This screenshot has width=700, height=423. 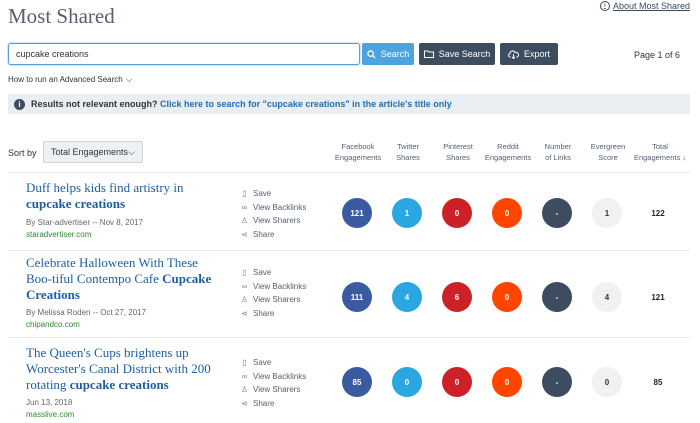 I want to click on evergreen-metric: 4, so click(x=607, y=297).